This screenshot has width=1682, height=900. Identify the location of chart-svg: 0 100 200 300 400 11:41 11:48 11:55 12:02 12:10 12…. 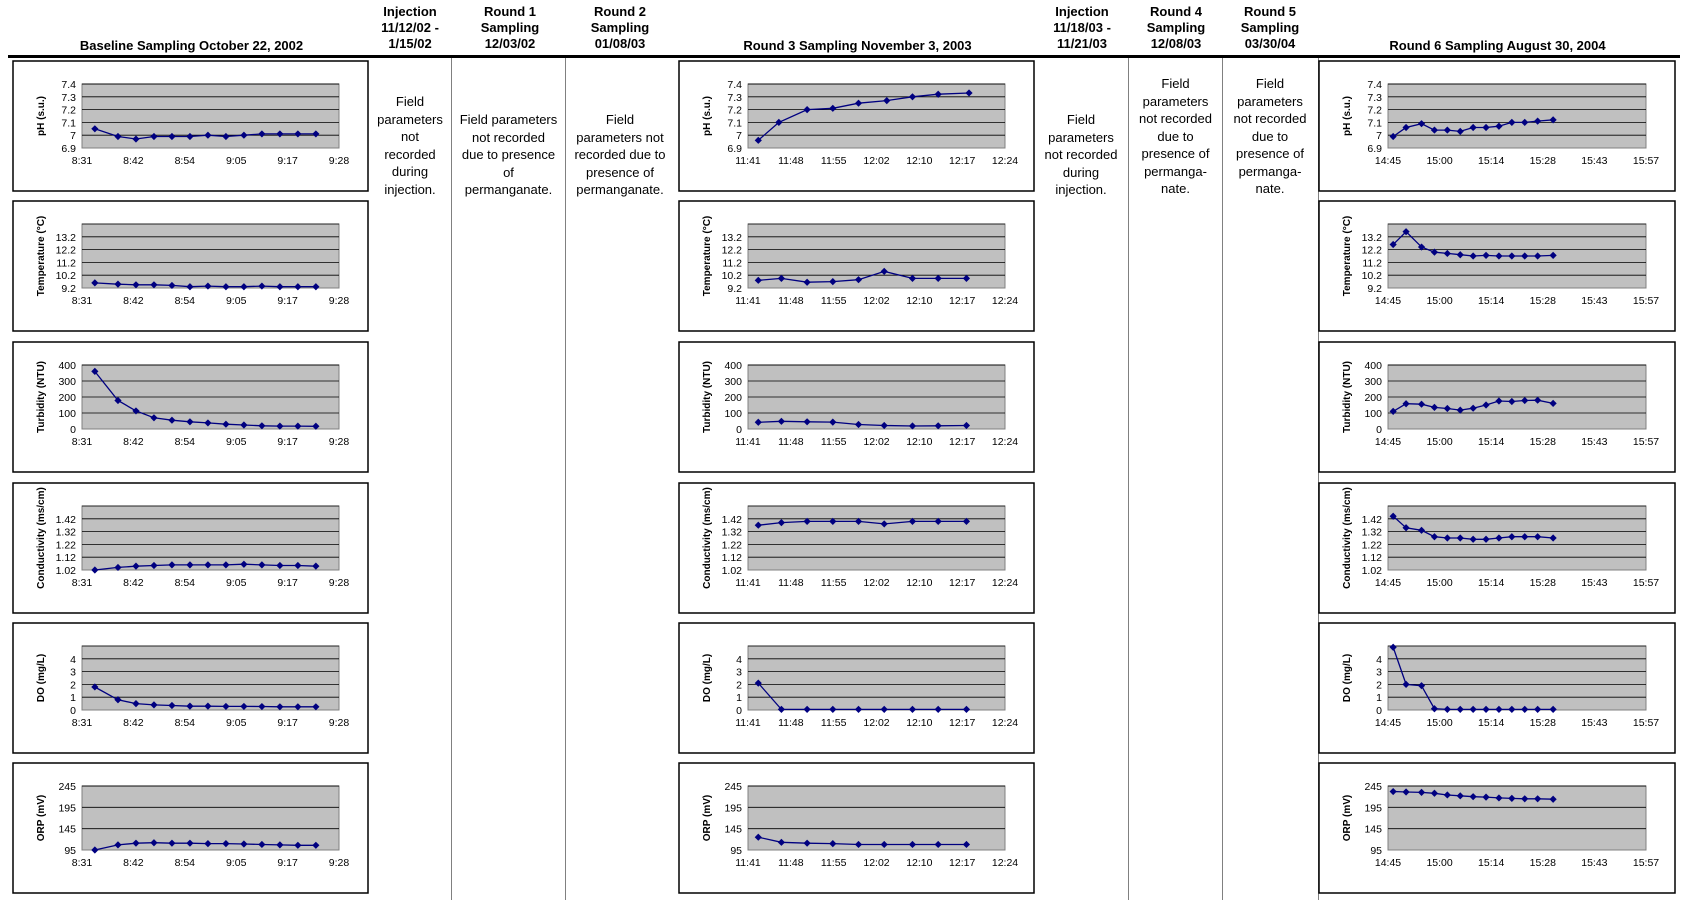
(856, 407).